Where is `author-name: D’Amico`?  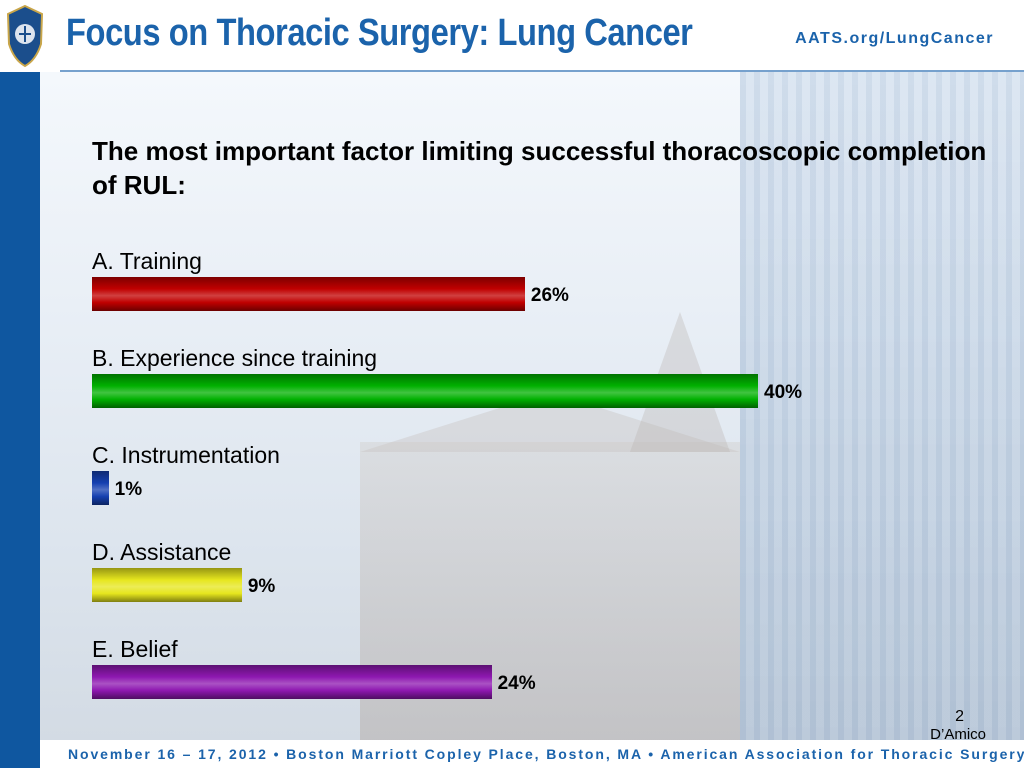 author-name: D’Amico is located at coordinates (958, 734).